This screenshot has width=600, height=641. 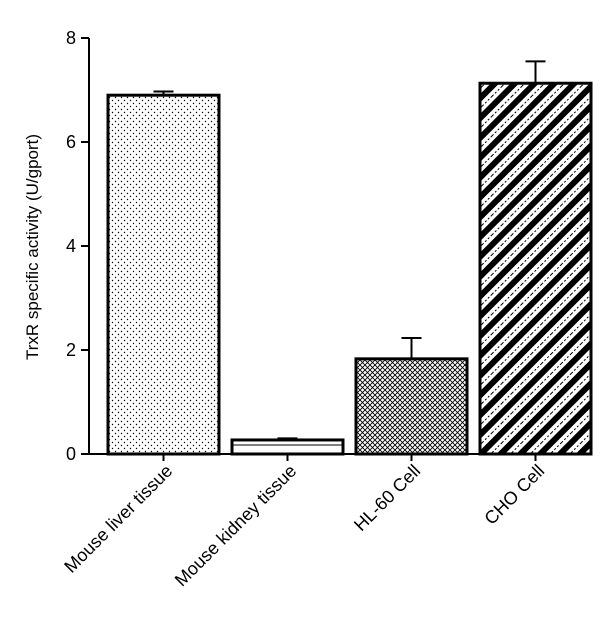 I want to click on y-axis: 0 2 4 6 8, so click(x=78, y=246).